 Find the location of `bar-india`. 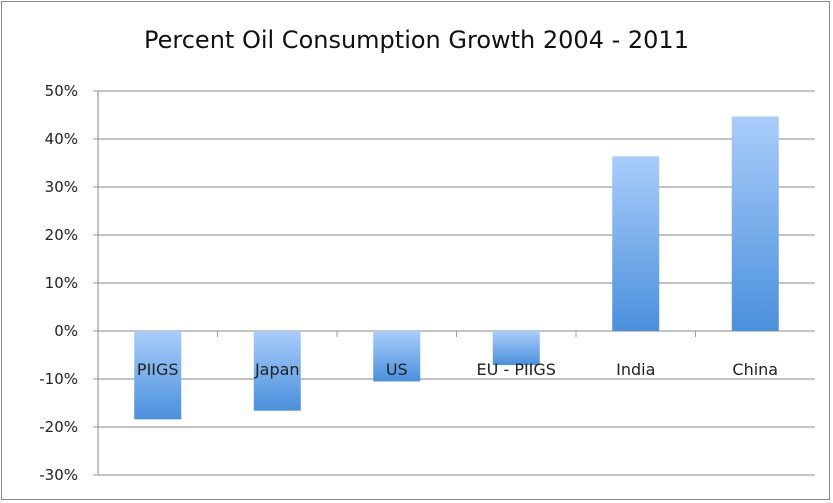

bar-india is located at coordinates (636, 243).